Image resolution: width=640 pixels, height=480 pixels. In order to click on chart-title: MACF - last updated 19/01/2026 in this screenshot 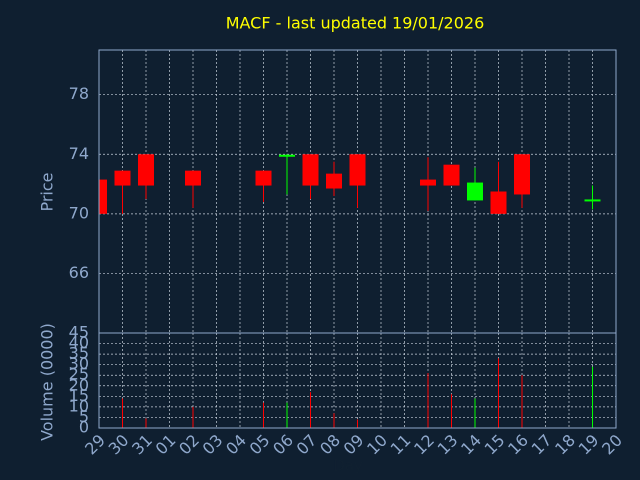, I will do `click(355, 23)`.